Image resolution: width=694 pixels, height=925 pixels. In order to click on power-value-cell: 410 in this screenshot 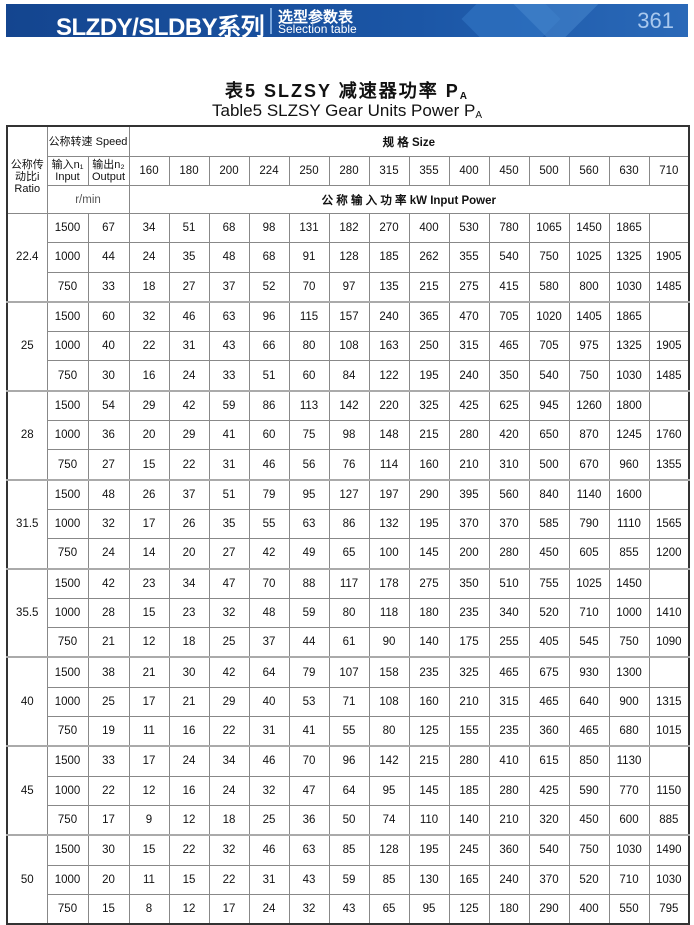, I will do `click(509, 761)`.